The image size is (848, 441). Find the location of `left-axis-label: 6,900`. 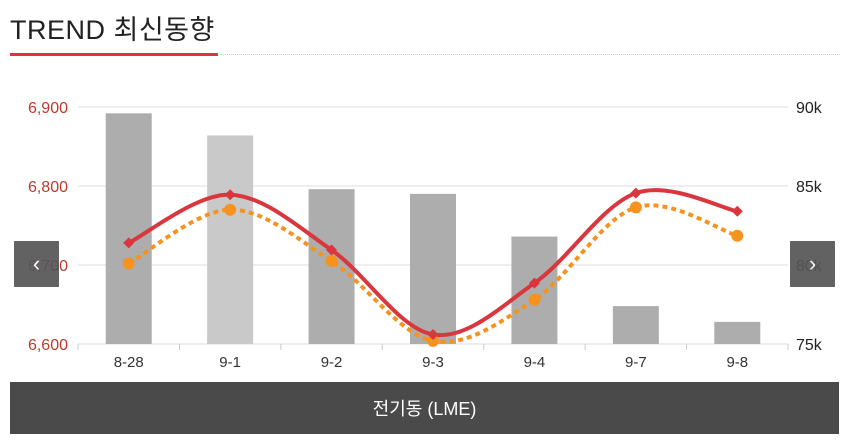

left-axis-label: 6,900 is located at coordinates (48, 108).